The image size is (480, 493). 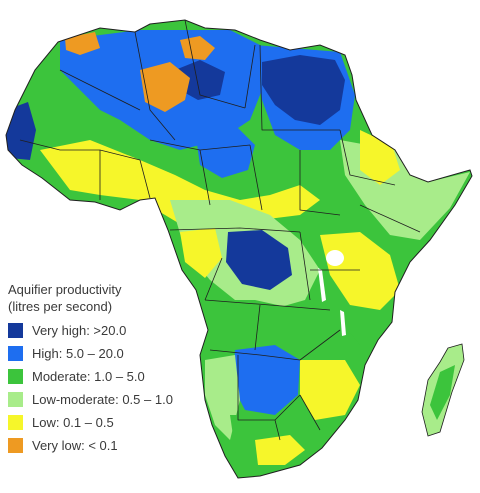 I want to click on aquifer-zone-high-chad, so click(x=225, y=151).